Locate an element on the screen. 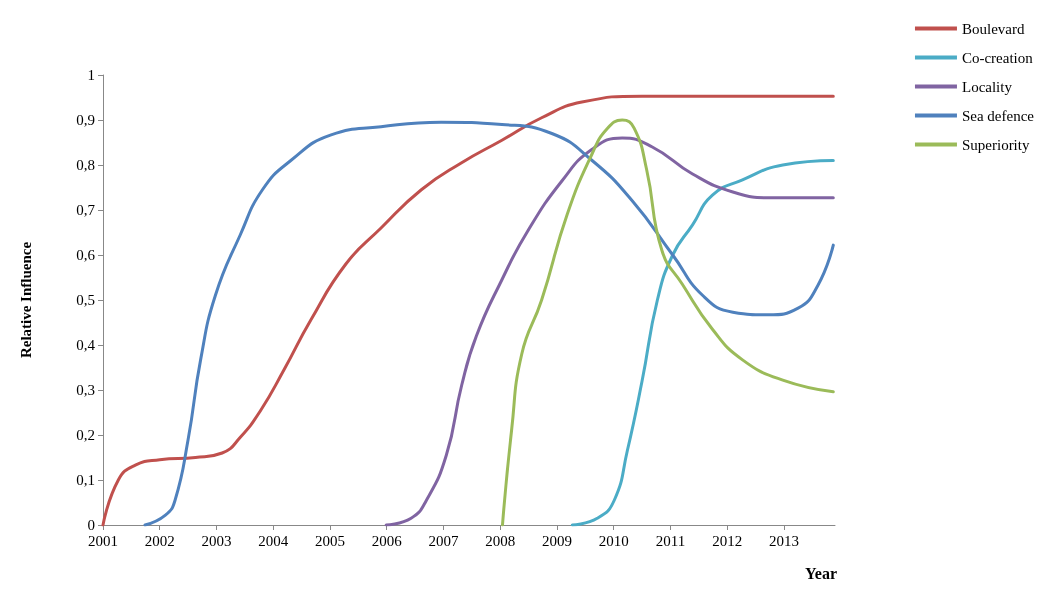  x-tick-label: 2004 is located at coordinates (273, 540).